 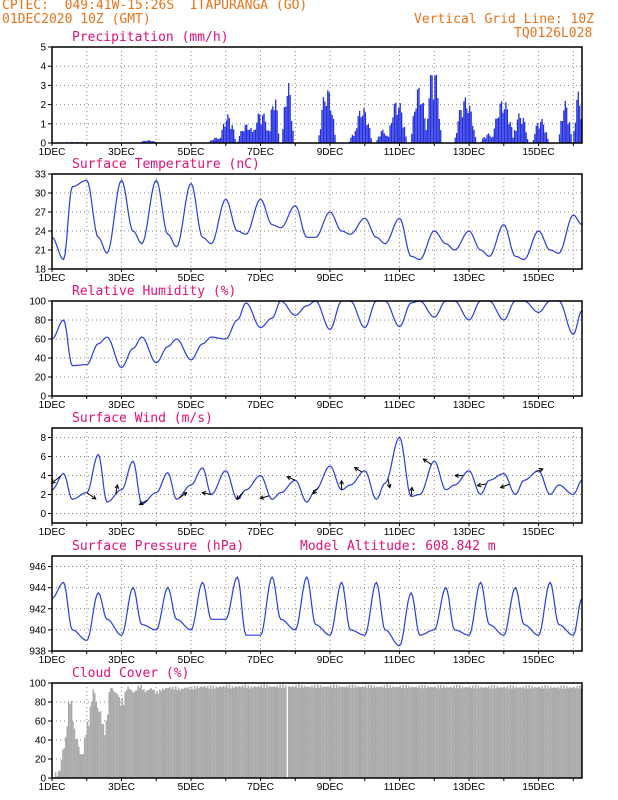 What do you see at coordinates (117, 489) in the screenshot?
I see `wind-arrow-shaft` at bounding box center [117, 489].